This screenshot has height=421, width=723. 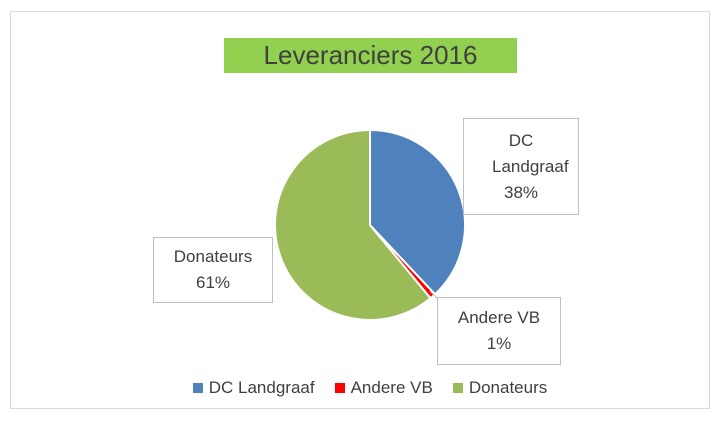 What do you see at coordinates (370, 55) in the screenshot?
I see `chart-title: Leveranciers 2016` at bounding box center [370, 55].